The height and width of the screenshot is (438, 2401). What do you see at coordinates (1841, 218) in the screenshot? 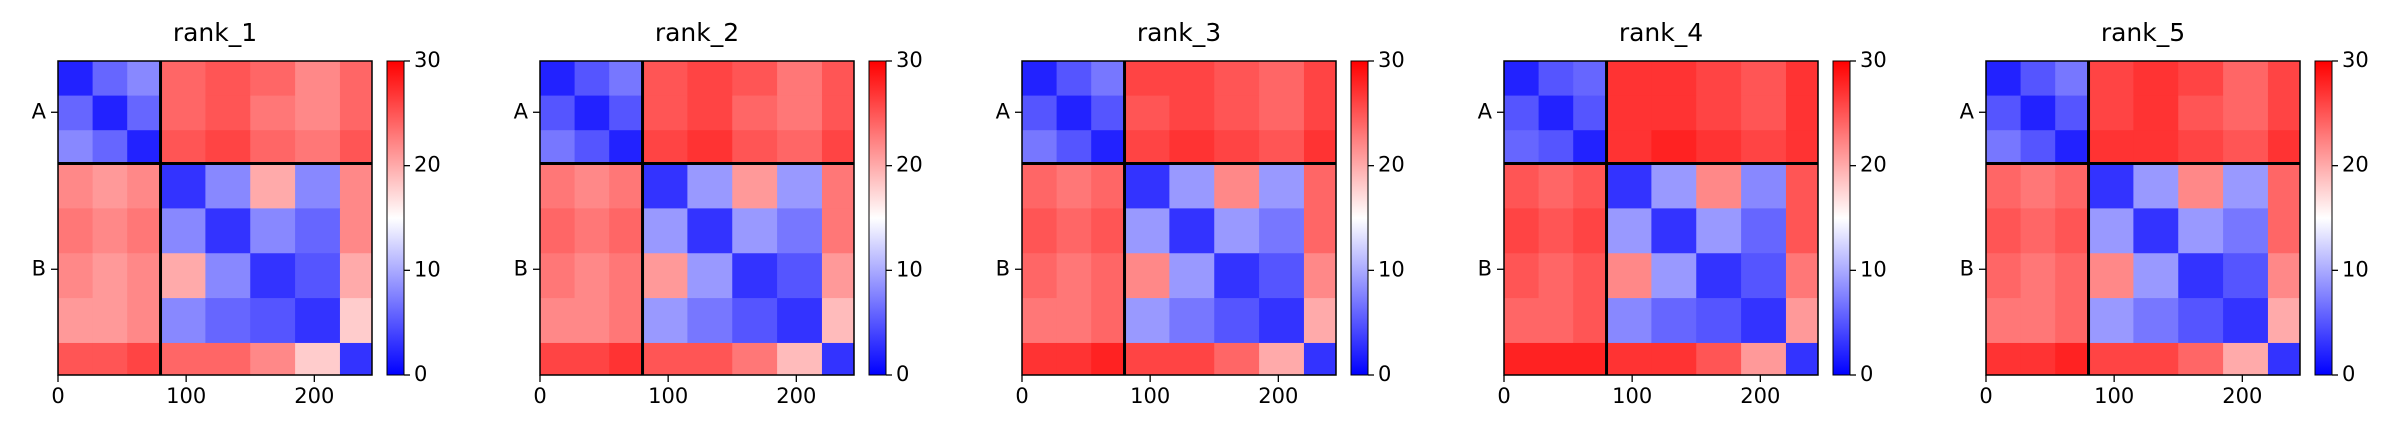
I see `colorbar` at bounding box center [1841, 218].